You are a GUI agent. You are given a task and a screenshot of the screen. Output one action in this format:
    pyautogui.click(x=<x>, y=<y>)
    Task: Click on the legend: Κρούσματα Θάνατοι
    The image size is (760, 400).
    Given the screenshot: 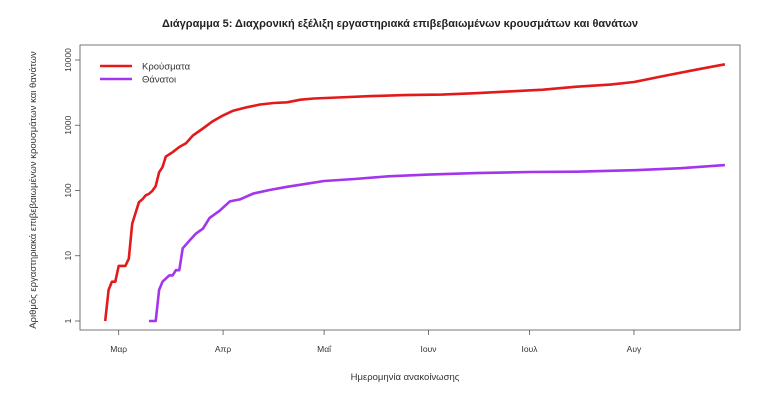 What is the action you would take?
    pyautogui.click(x=145, y=74)
    